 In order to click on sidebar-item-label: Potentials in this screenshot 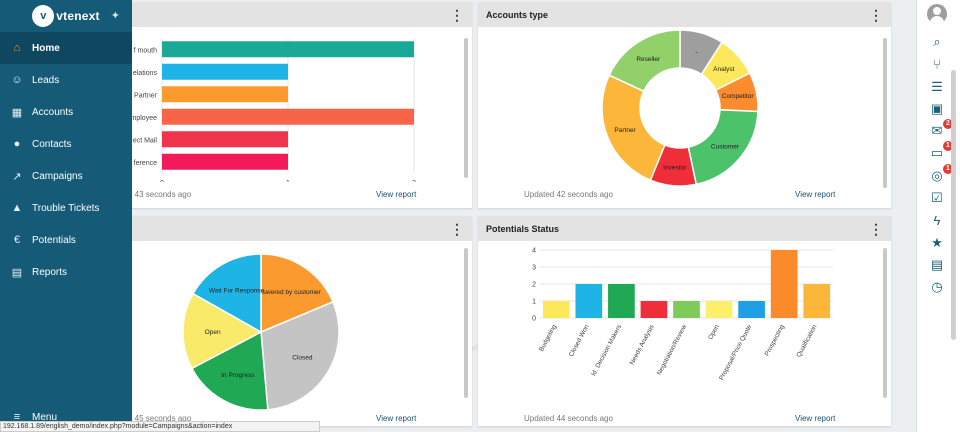, I will do `click(54, 240)`.